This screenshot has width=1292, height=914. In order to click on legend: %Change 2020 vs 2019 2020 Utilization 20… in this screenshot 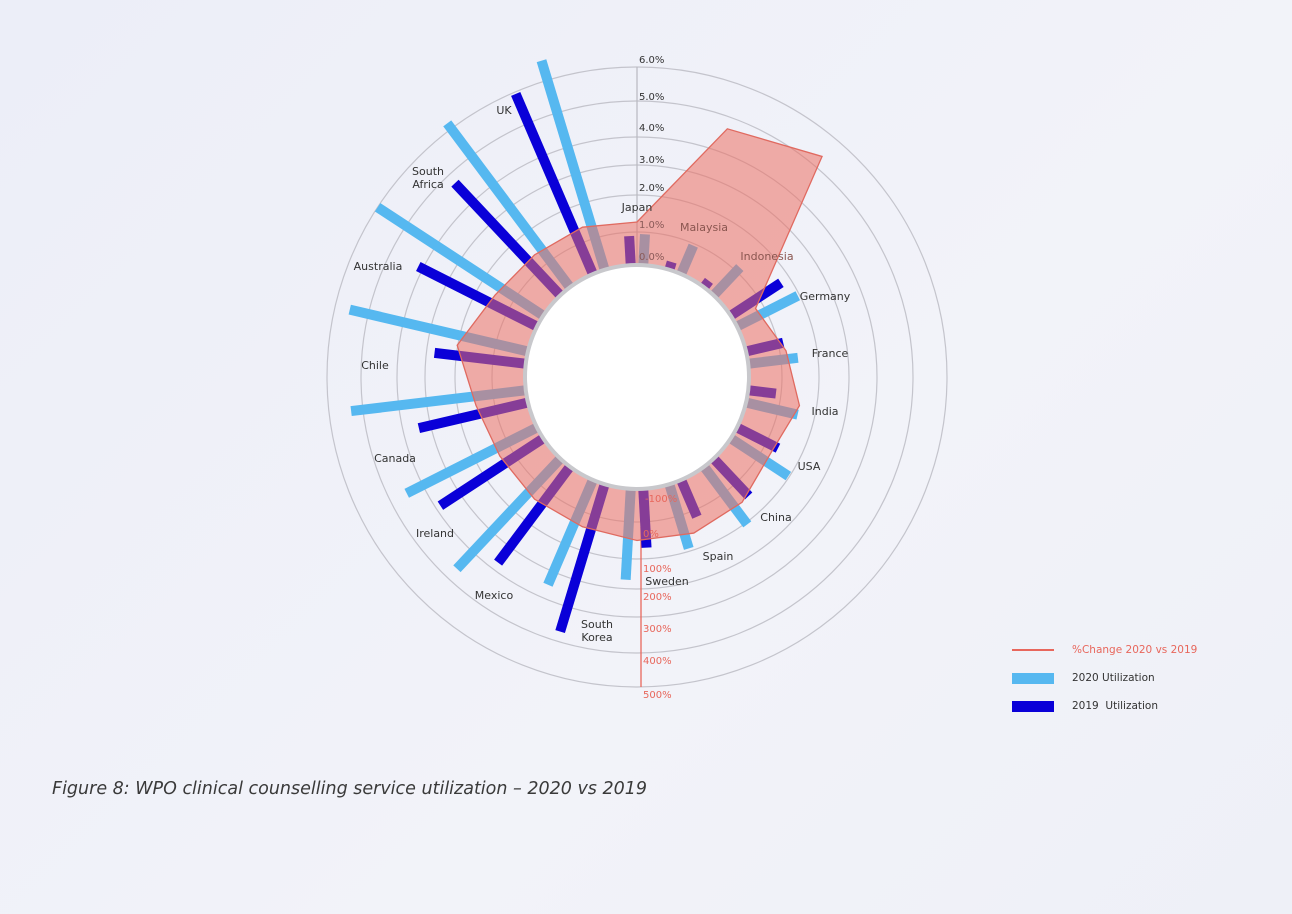, I will do `click(1104, 678)`.